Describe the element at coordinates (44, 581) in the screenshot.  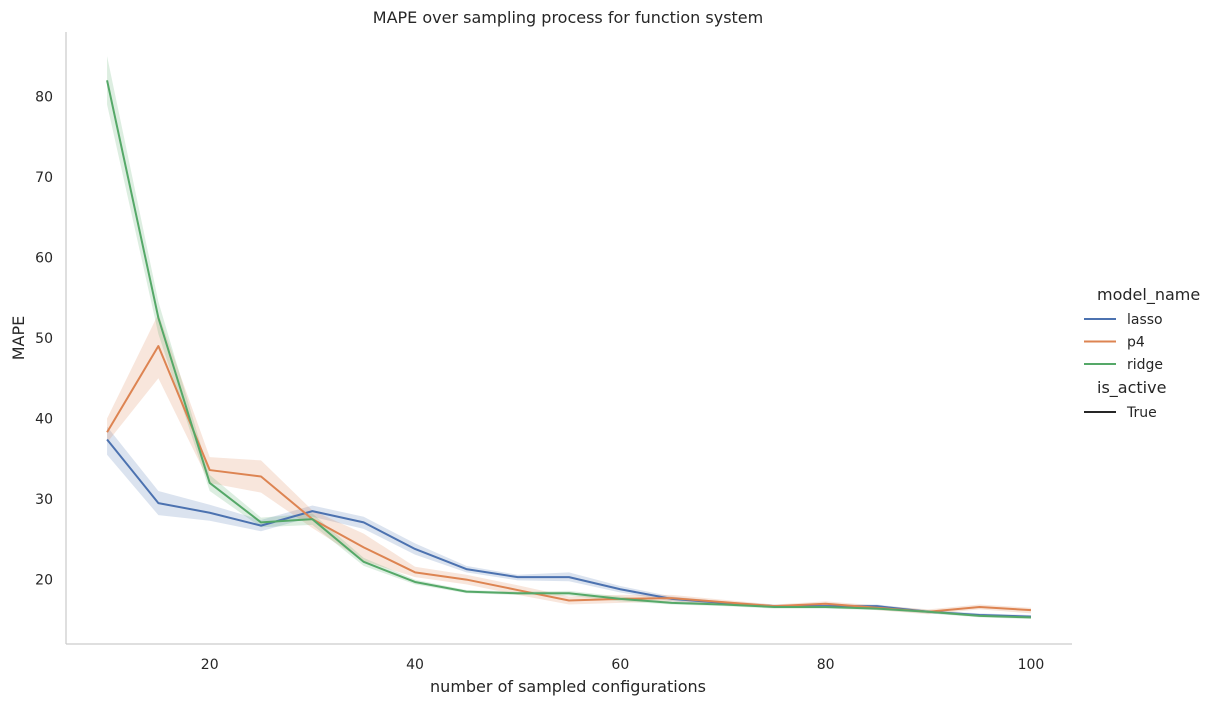
I see `y-tick-label: 20` at that location.